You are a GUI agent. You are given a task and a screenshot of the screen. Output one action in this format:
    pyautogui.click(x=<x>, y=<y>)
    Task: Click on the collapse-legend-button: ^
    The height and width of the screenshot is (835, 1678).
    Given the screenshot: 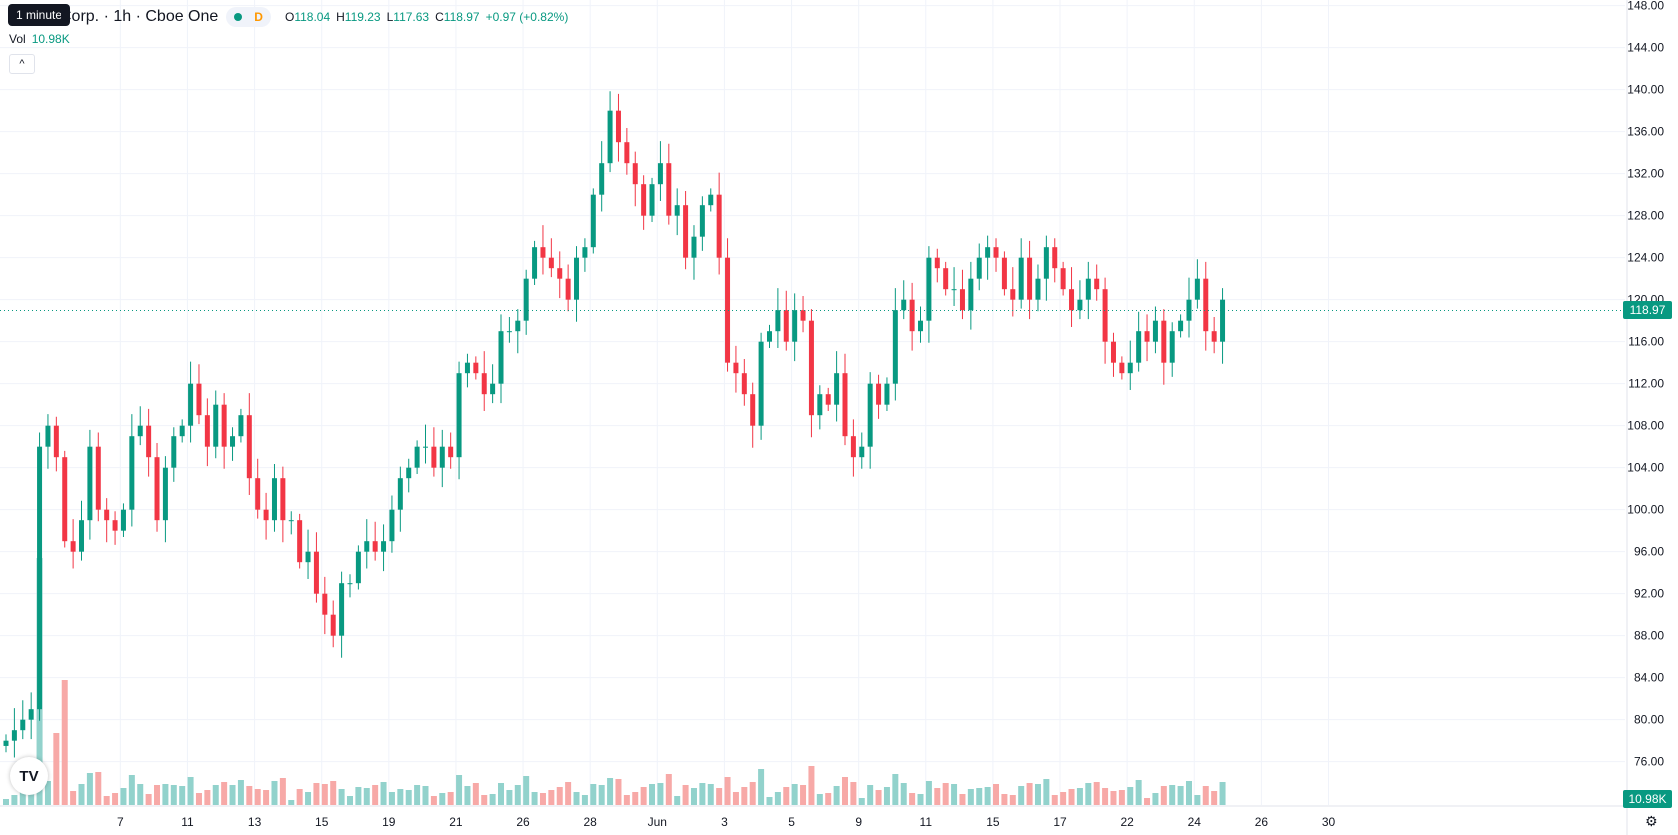 What is the action you would take?
    pyautogui.click(x=22, y=64)
    